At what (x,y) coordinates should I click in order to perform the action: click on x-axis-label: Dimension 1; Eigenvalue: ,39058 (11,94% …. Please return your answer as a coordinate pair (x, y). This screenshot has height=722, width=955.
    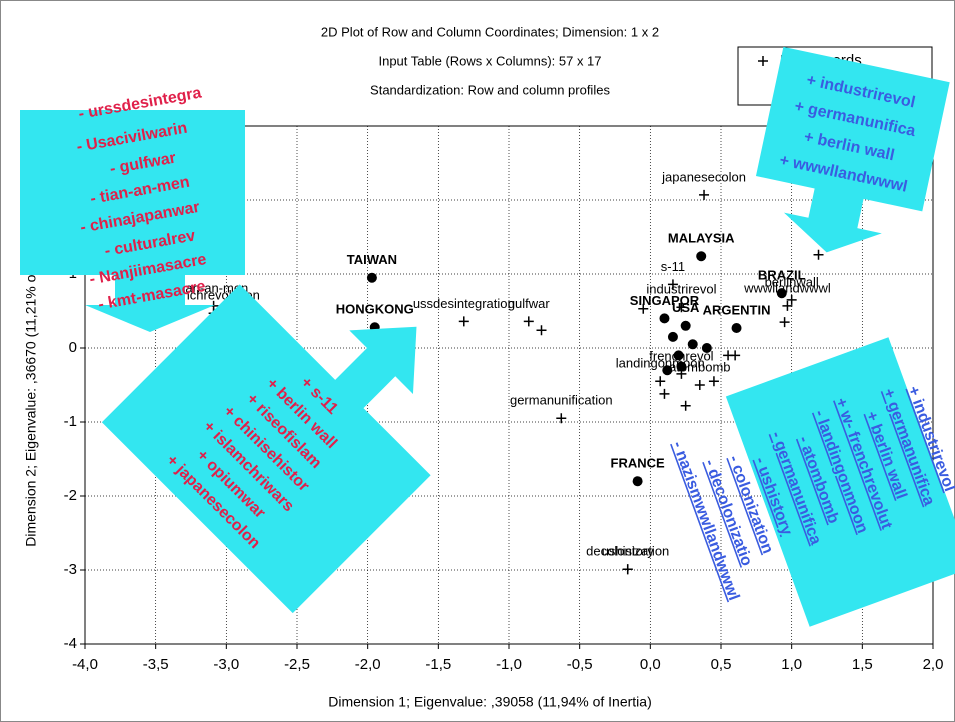
    Looking at the image, I should click on (490, 702).